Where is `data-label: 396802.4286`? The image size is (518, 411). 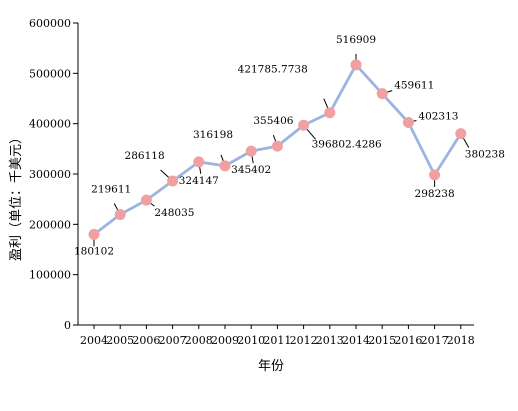
data-label: 396802.4286 is located at coordinates (347, 144).